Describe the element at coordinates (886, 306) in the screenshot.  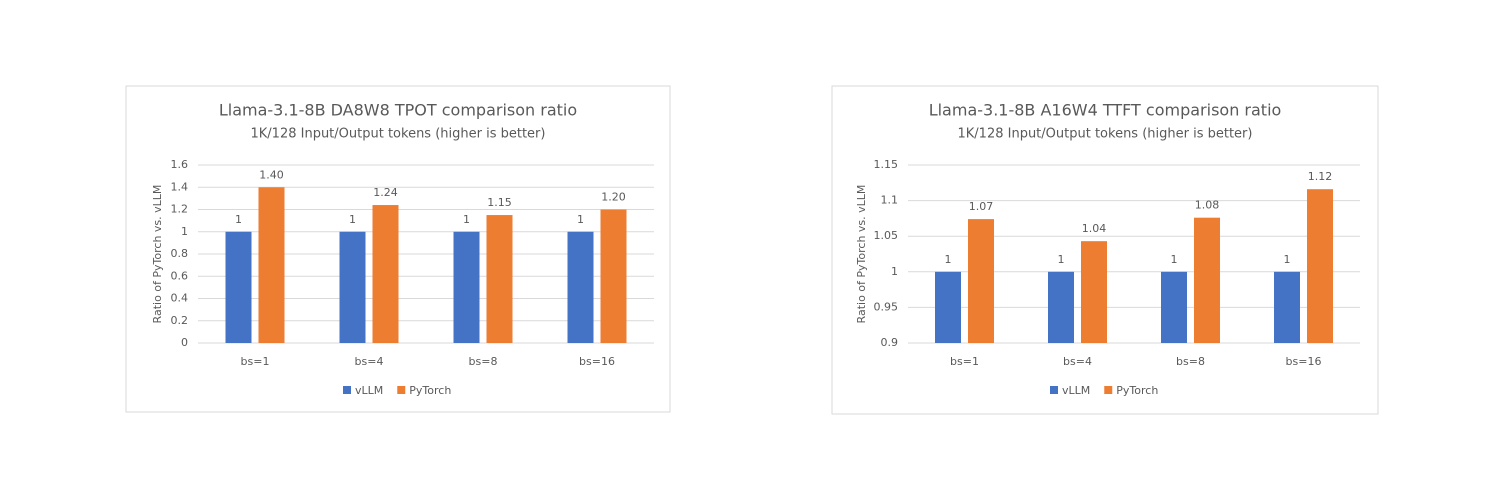
I see `y-tick-label: 0.95` at that location.